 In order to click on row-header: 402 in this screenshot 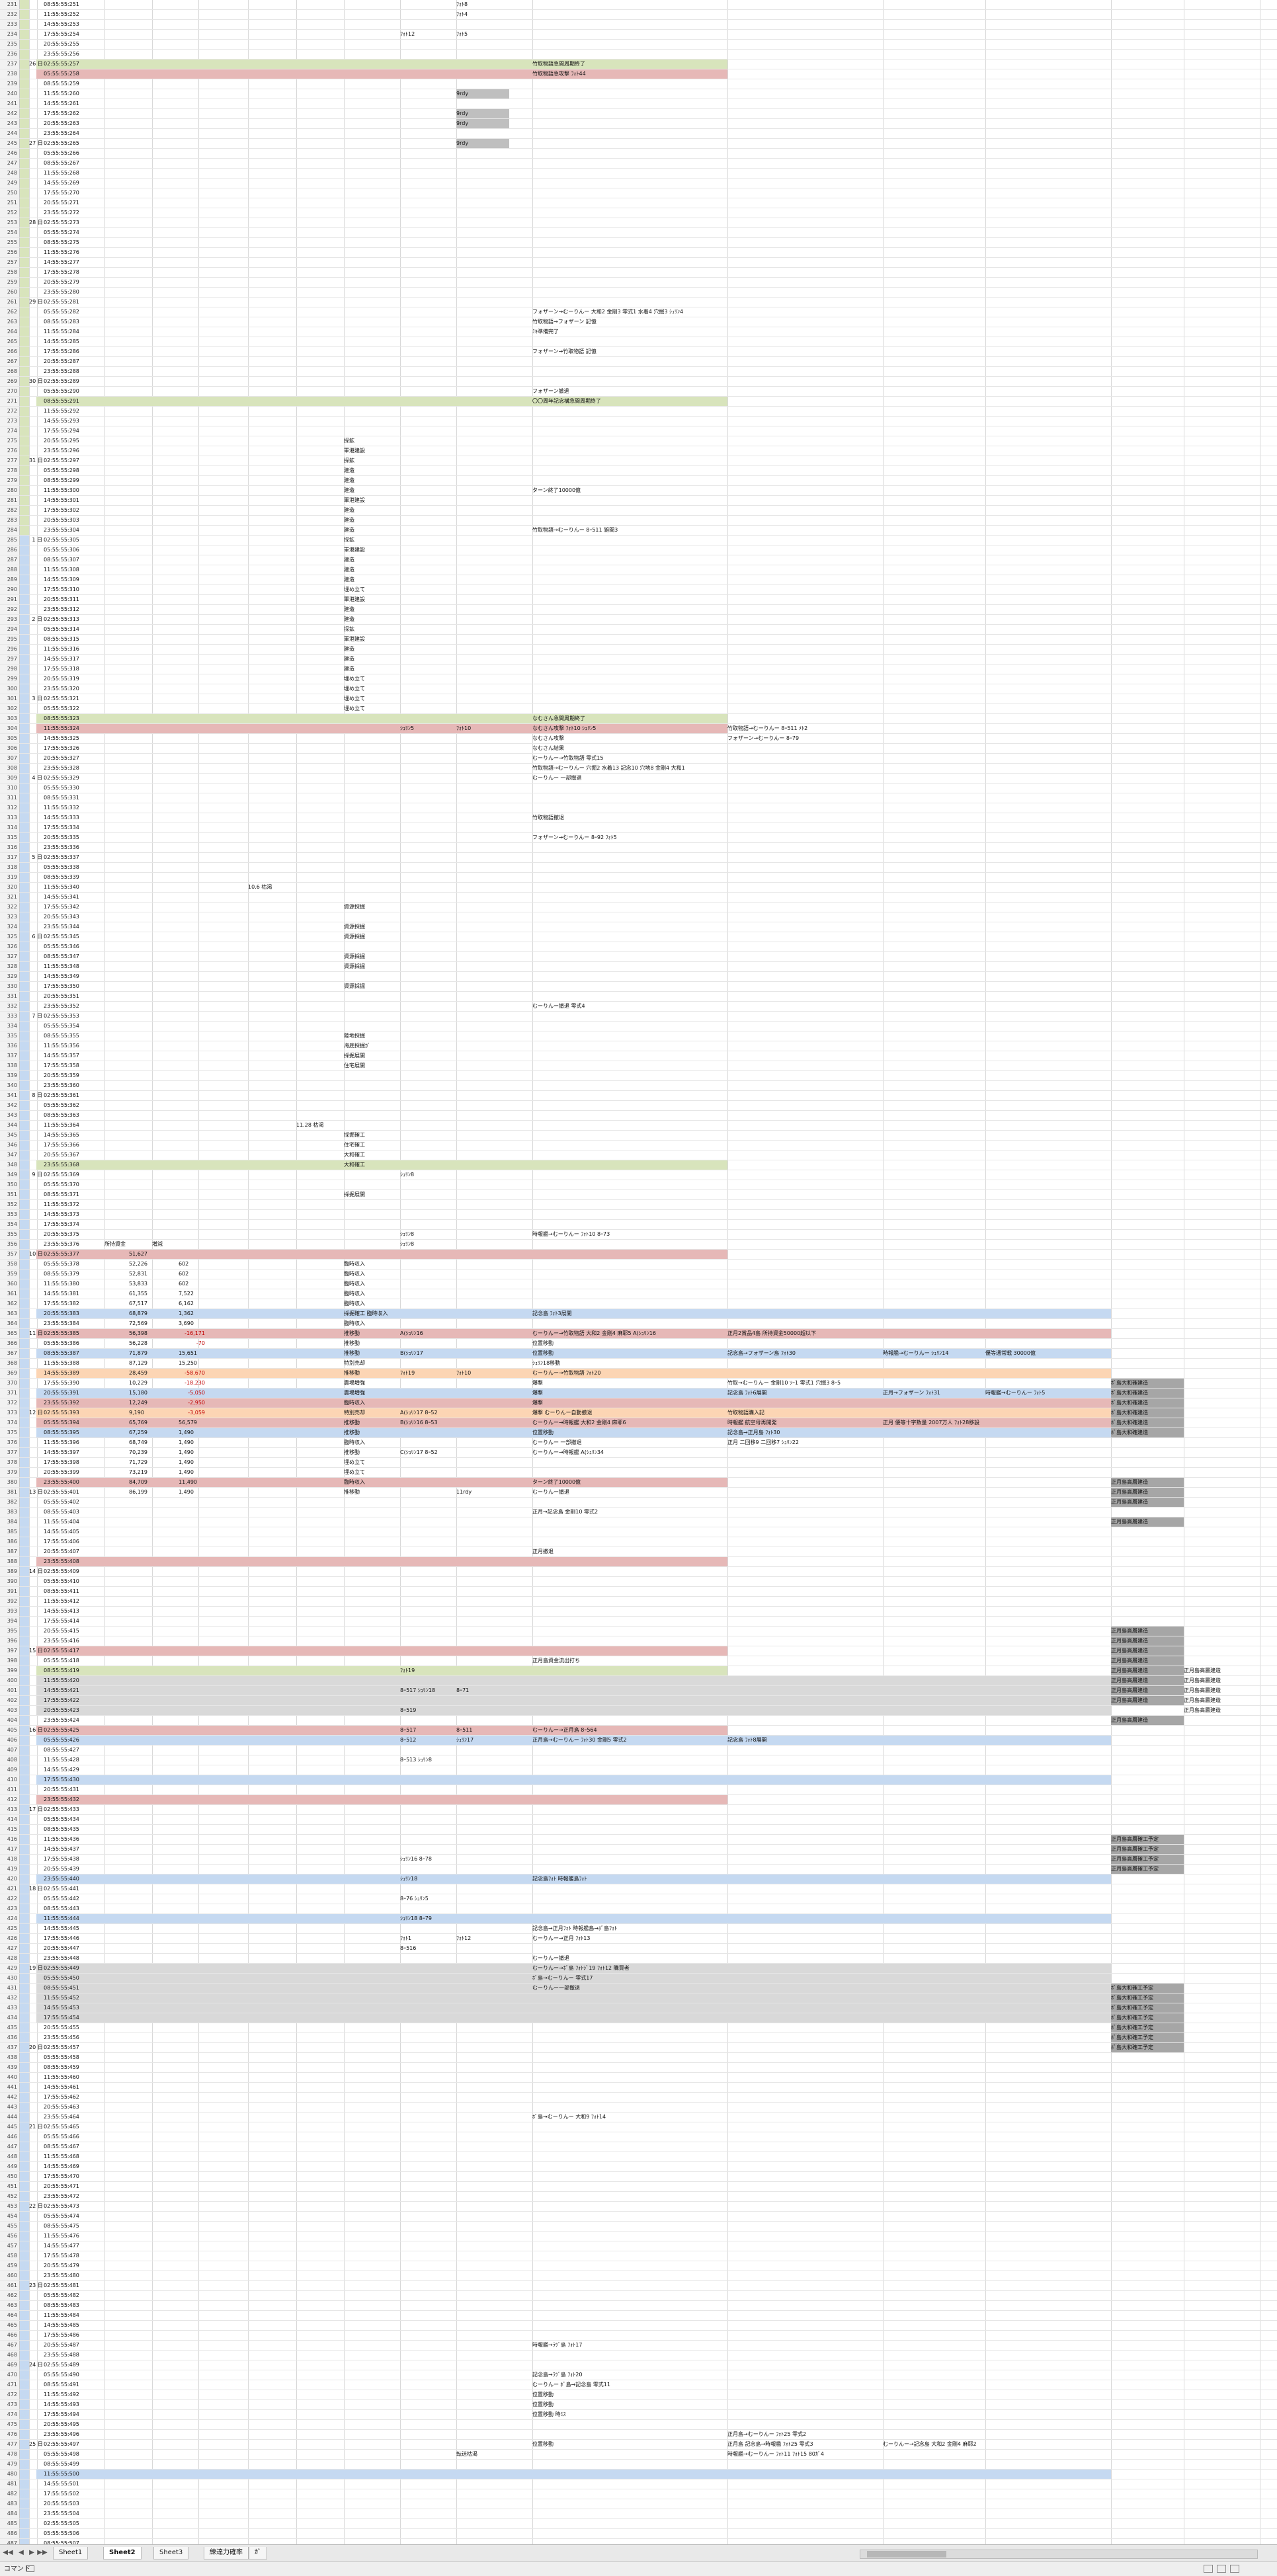, I will do `click(10, 1701)`.